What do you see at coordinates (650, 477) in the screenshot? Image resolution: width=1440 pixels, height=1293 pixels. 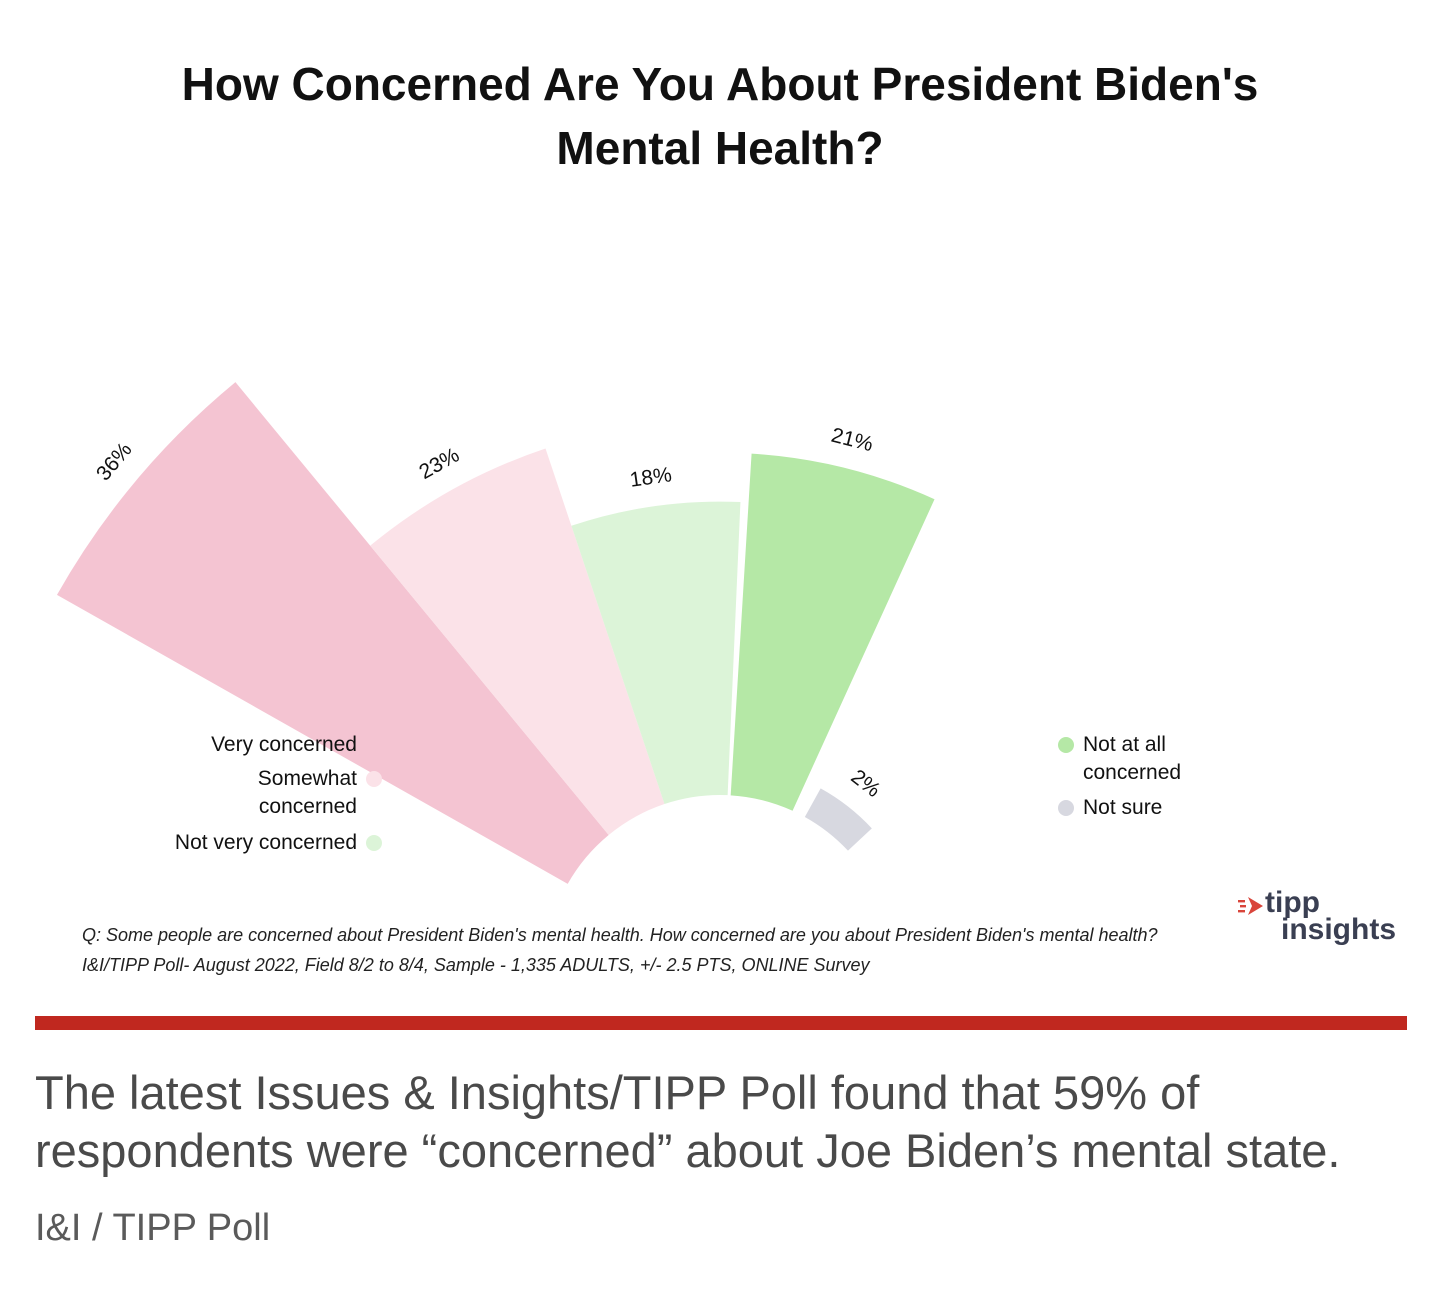 I see `data-label-not-very-concerned: 18%` at bounding box center [650, 477].